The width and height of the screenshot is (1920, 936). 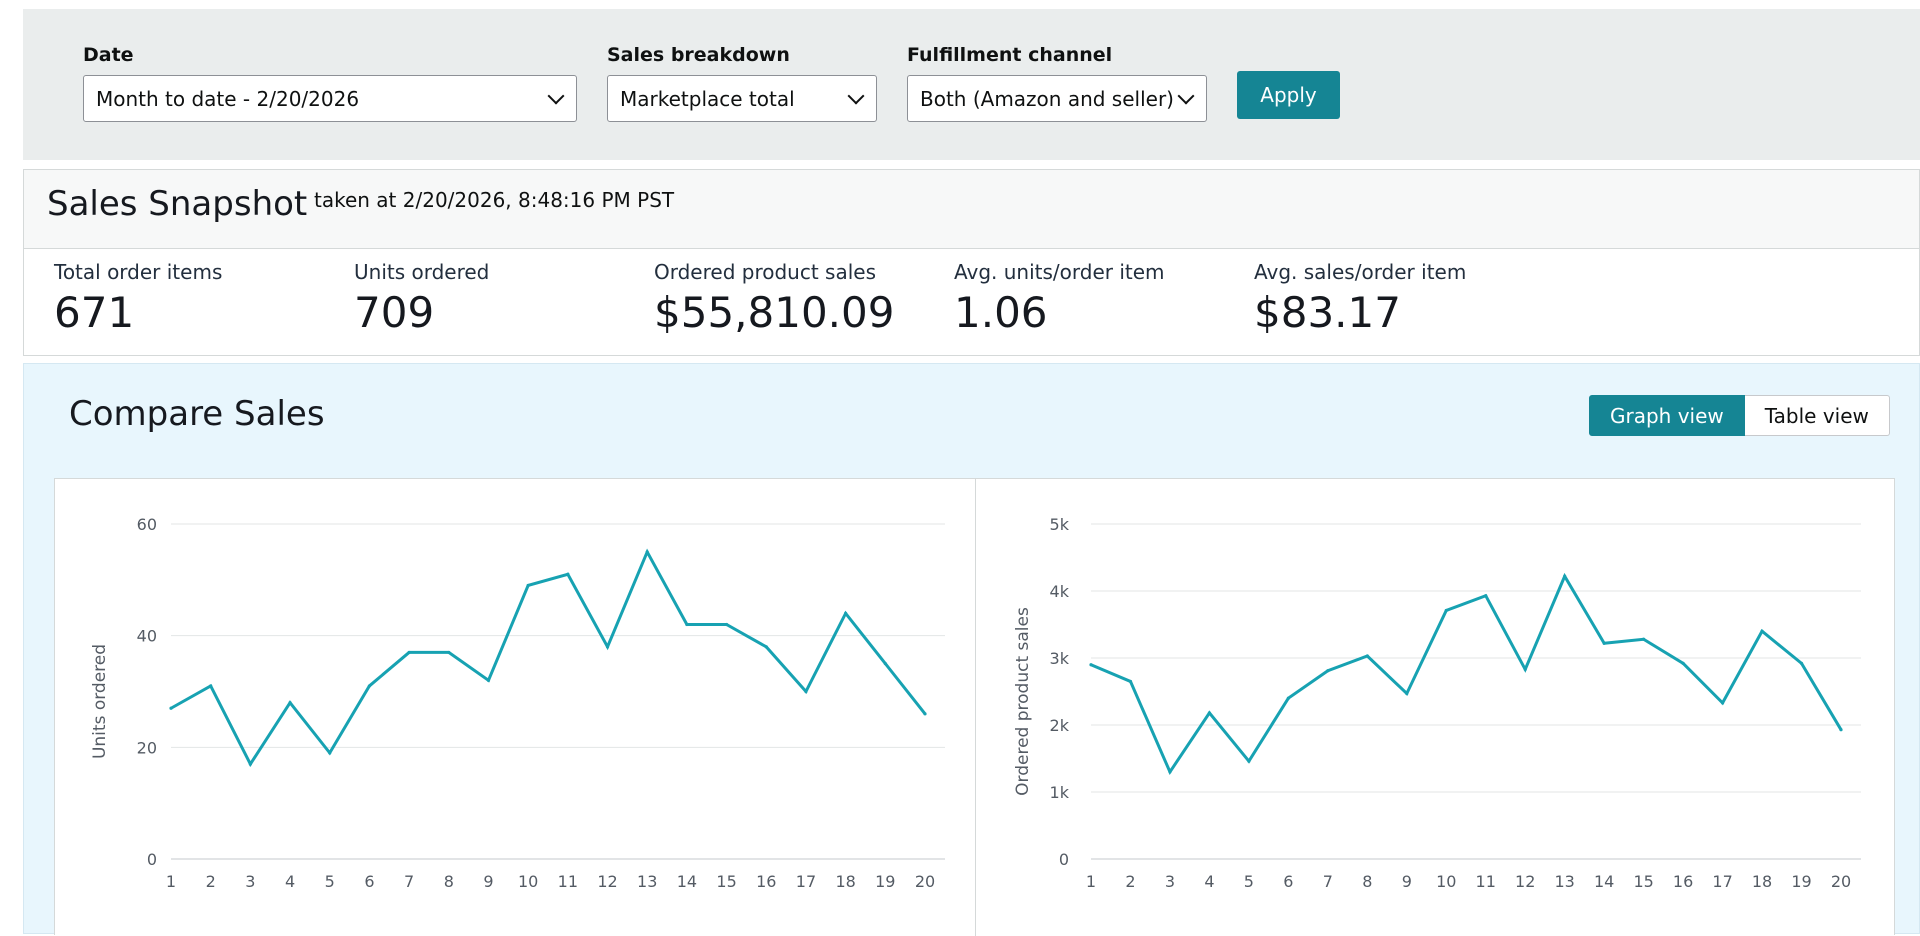 What do you see at coordinates (707, 98) in the screenshot?
I see `breakdown-select-value: Marketplace total` at bounding box center [707, 98].